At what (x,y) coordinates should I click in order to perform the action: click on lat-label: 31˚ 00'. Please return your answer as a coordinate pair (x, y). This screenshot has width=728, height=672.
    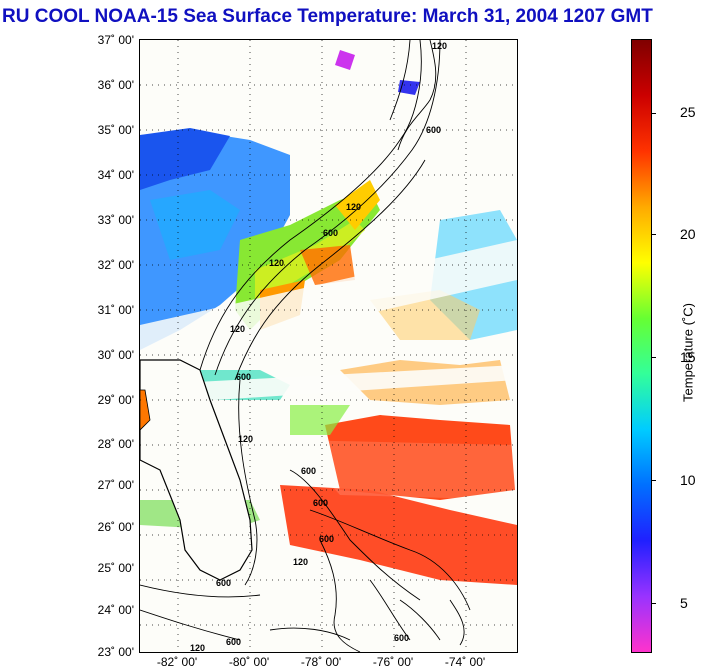
    Looking at the image, I should click on (115, 310).